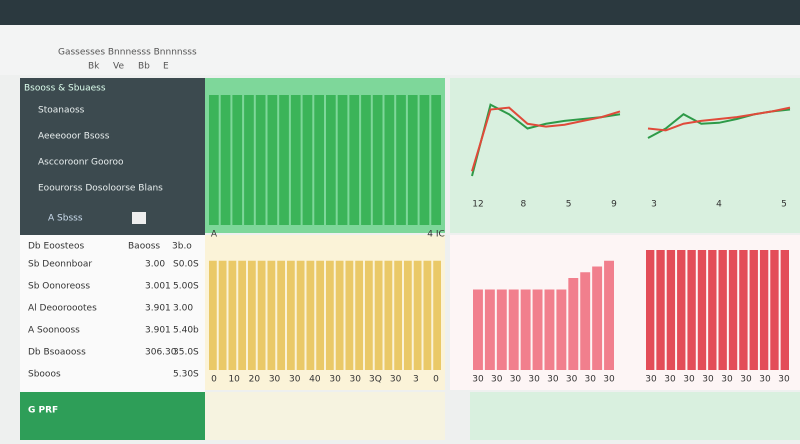 Image resolution: width=800 pixels, height=444 pixels. I want to click on table, so click(112, 313).